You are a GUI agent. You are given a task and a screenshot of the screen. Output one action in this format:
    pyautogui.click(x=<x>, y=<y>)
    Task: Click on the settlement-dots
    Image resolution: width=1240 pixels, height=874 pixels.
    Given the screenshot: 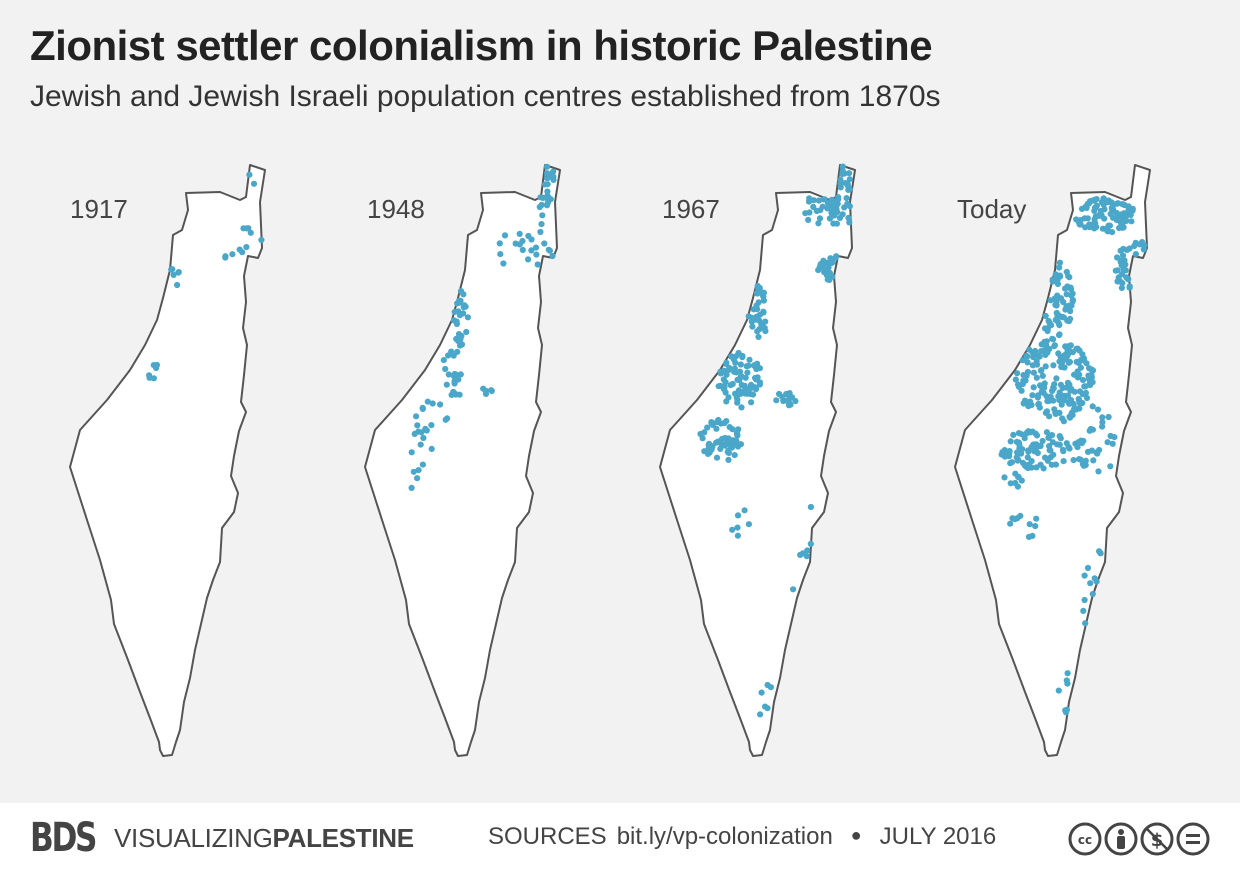 What is the action you would take?
    pyautogui.click(x=1073, y=455)
    